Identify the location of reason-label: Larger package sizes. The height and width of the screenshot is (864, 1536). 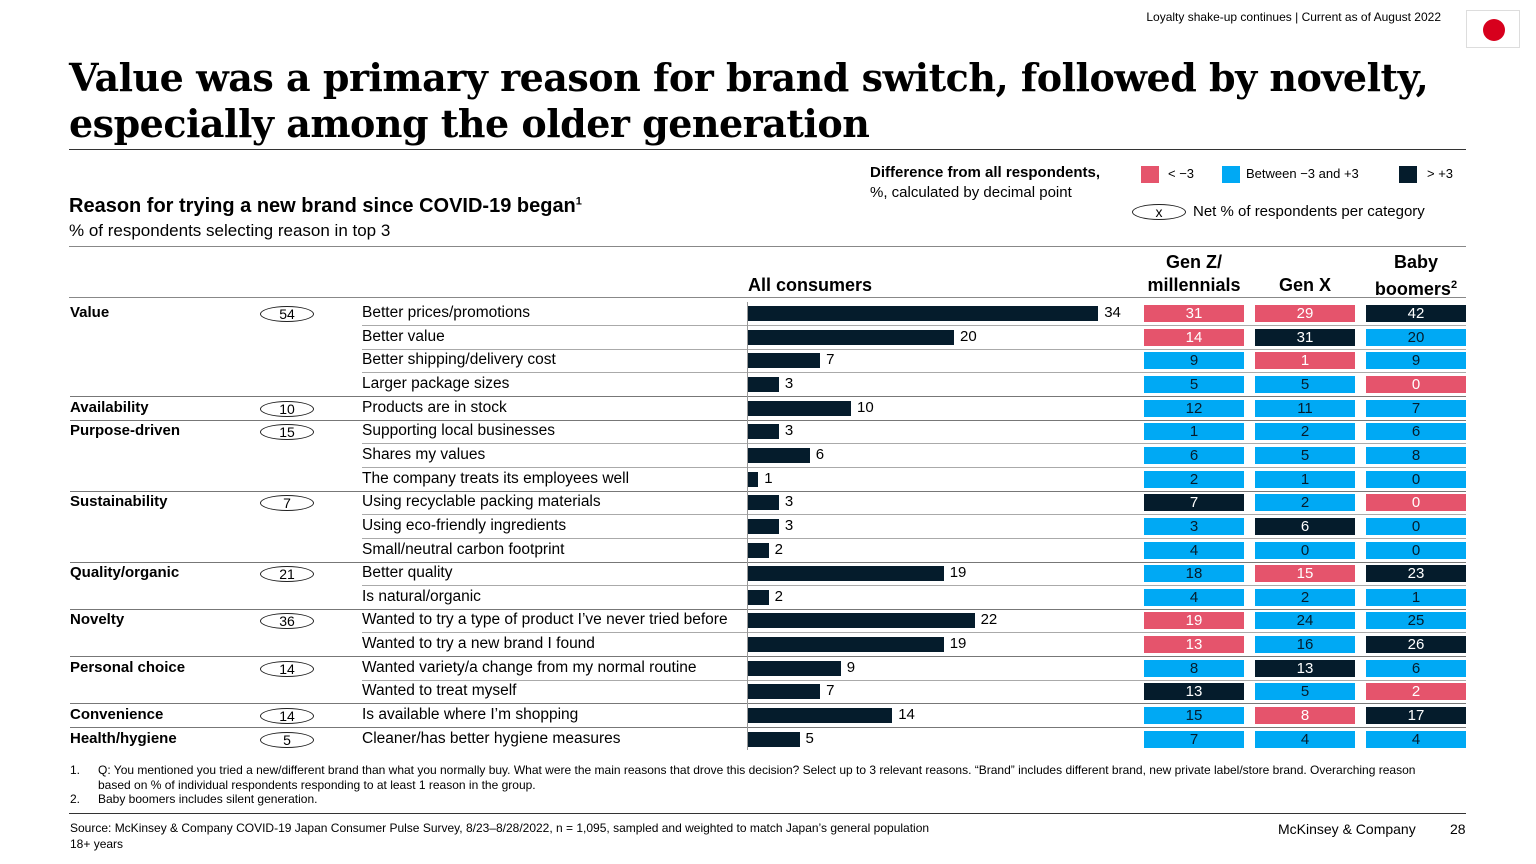
(436, 383).